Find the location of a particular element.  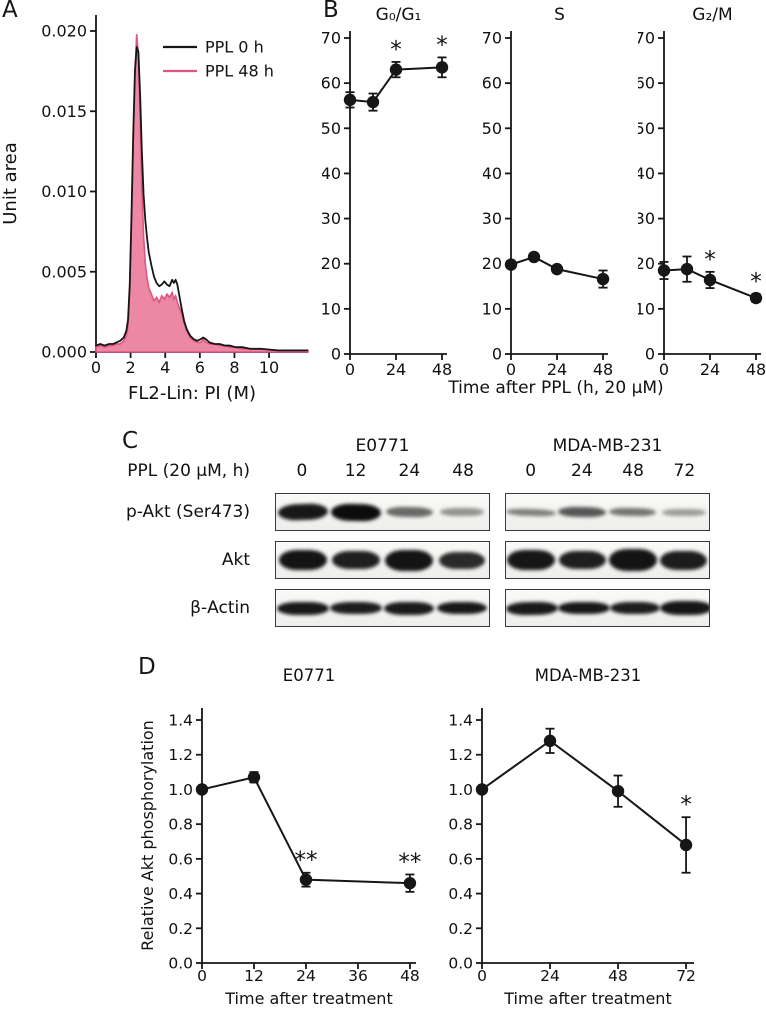

y-tick-label: 0.020 is located at coordinates (64, 31).